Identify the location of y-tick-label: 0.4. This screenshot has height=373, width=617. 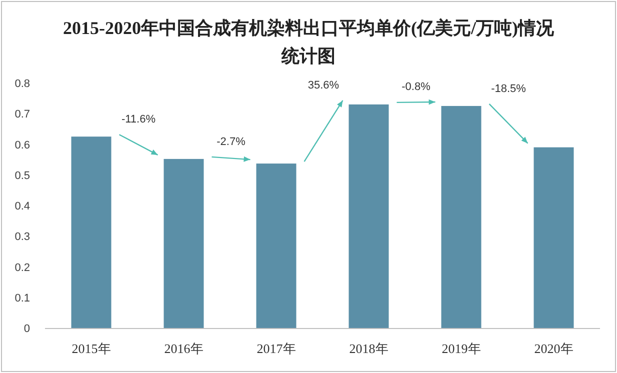
(22, 206).